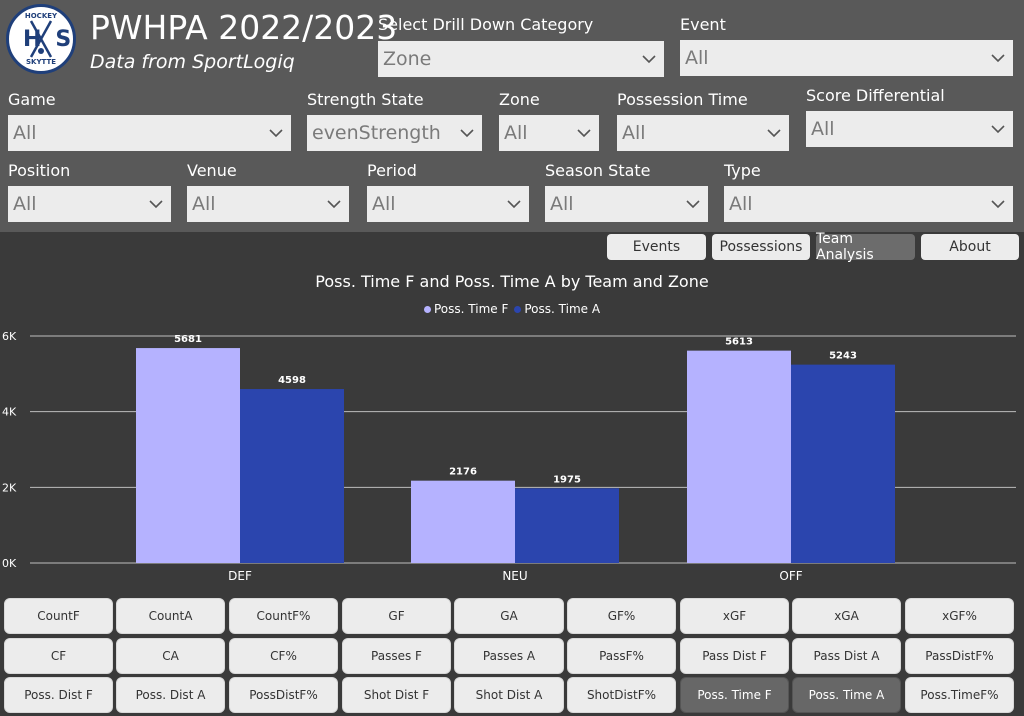  Describe the element at coordinates (682, 99) in the screenshot. I see `filter-possession-time-label: Possession Time` at that location.